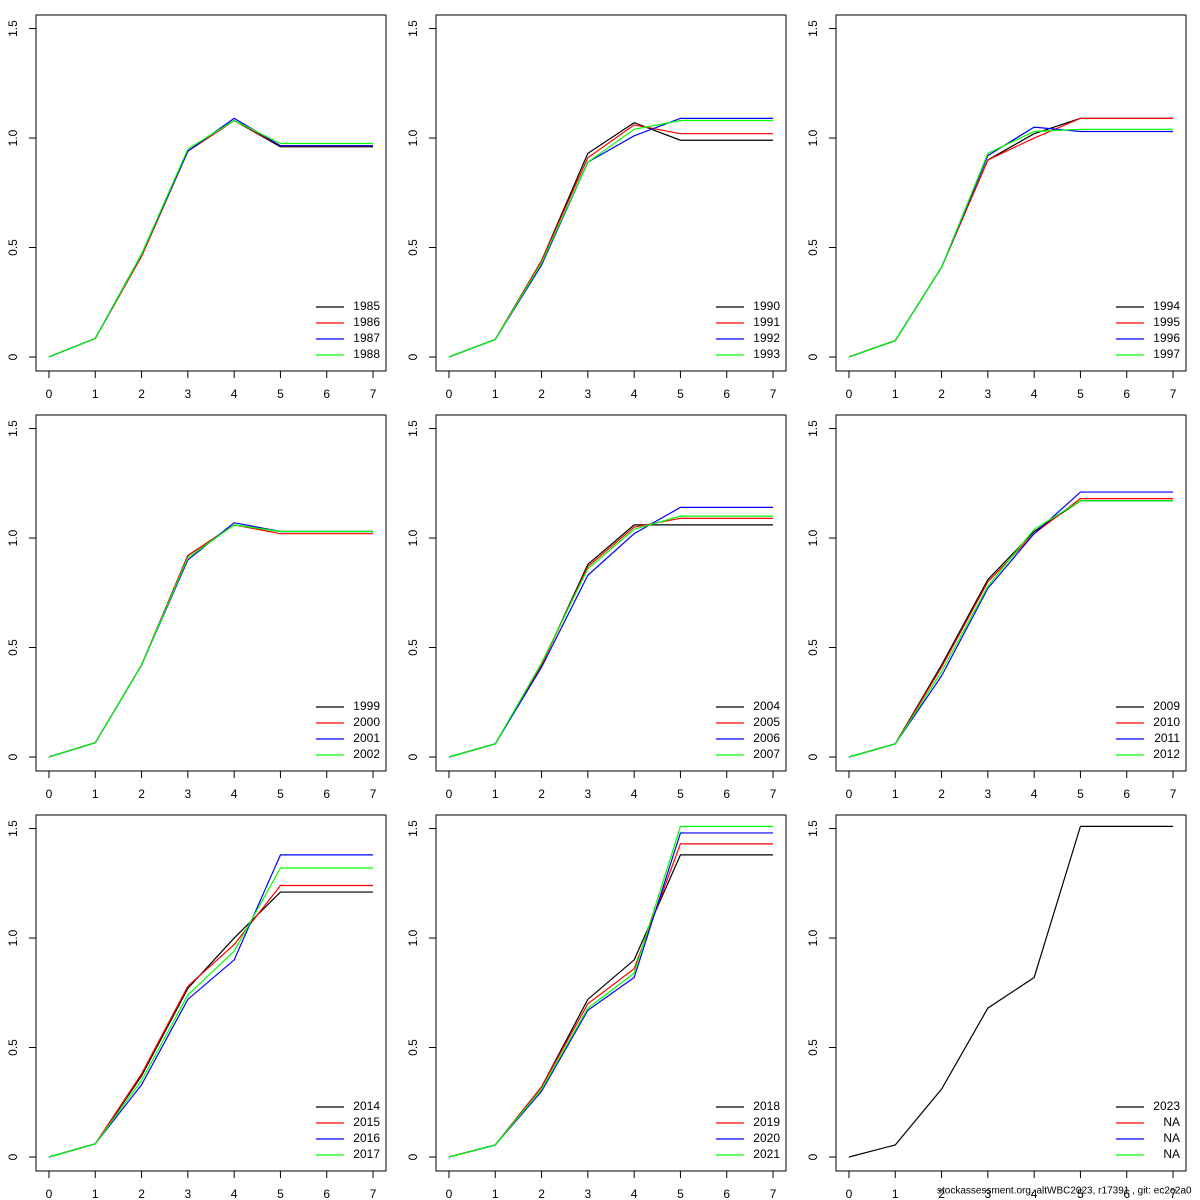  Describe the element at coordinates (1166, 722) in the screenshot. I see `legend-label: 2010` at that location.